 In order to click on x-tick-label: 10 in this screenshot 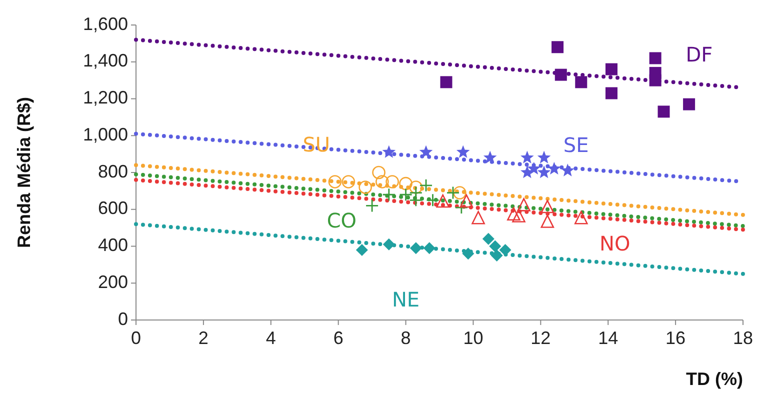, I will do `click(473, 338)`.